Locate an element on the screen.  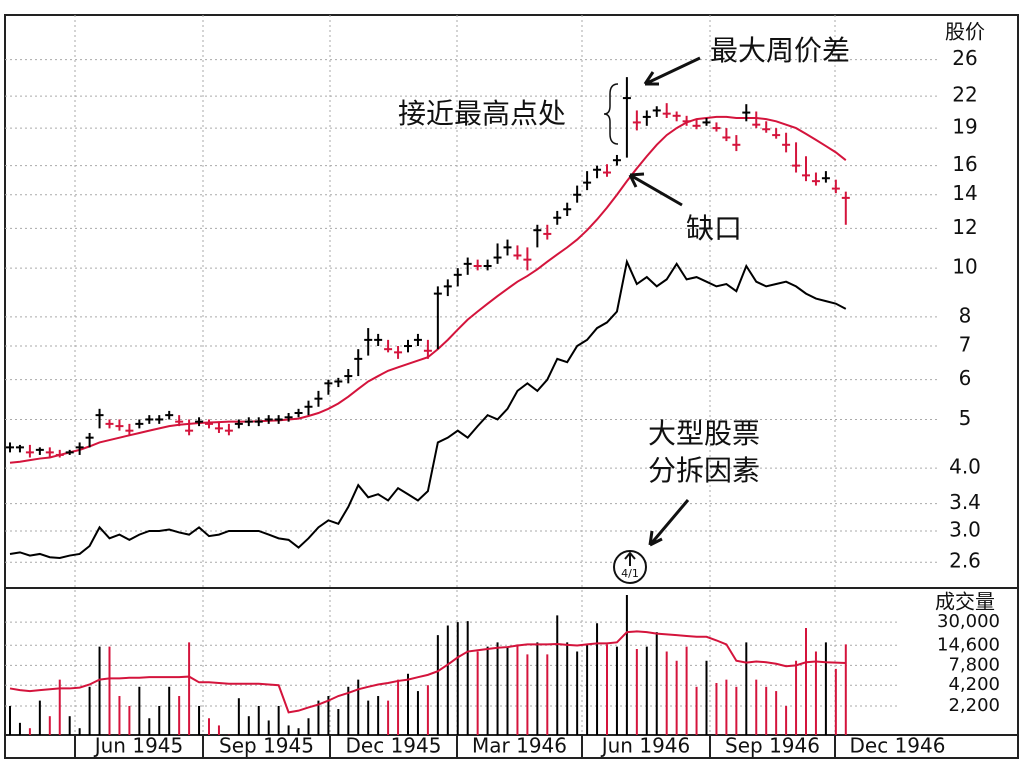
brace is located at coordinates (611, 114).